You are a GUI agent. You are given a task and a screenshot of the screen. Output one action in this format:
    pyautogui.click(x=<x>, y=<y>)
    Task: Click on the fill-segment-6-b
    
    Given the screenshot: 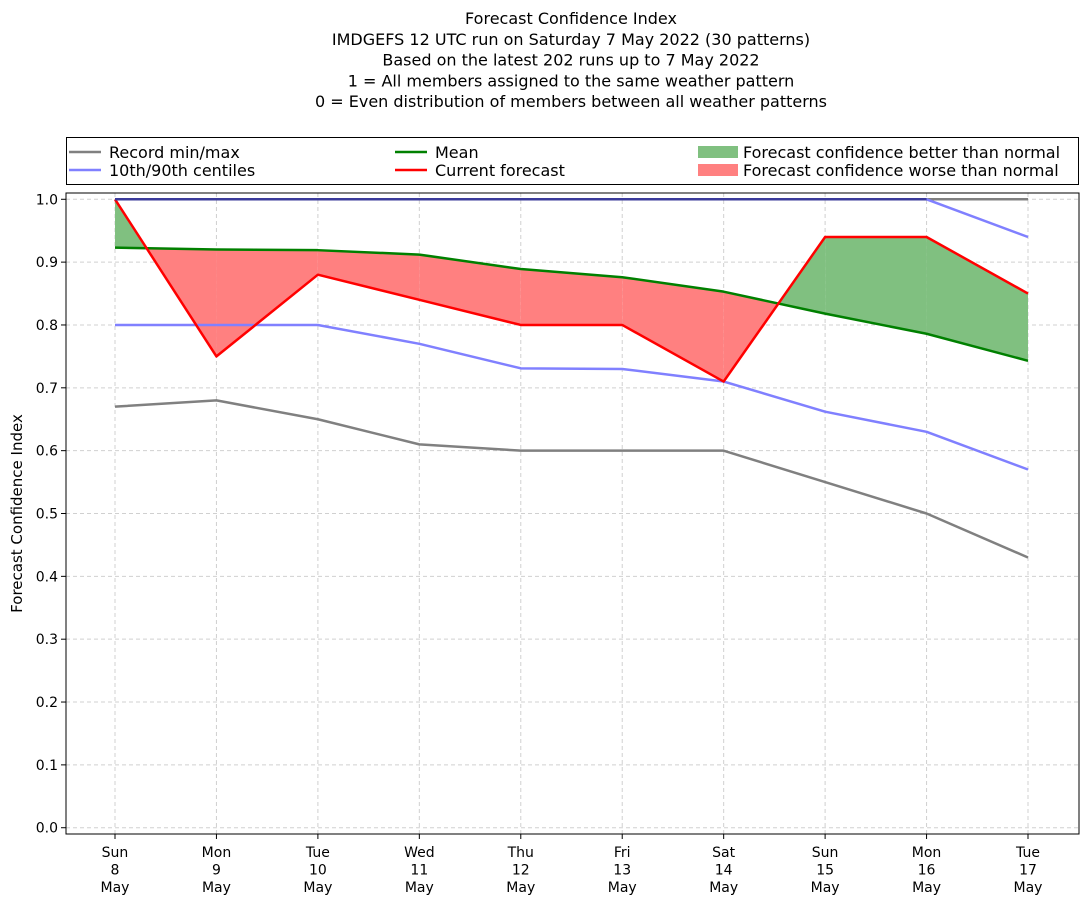 What is the action you would take?
    pyautogui.click(x=802, y=275)
    